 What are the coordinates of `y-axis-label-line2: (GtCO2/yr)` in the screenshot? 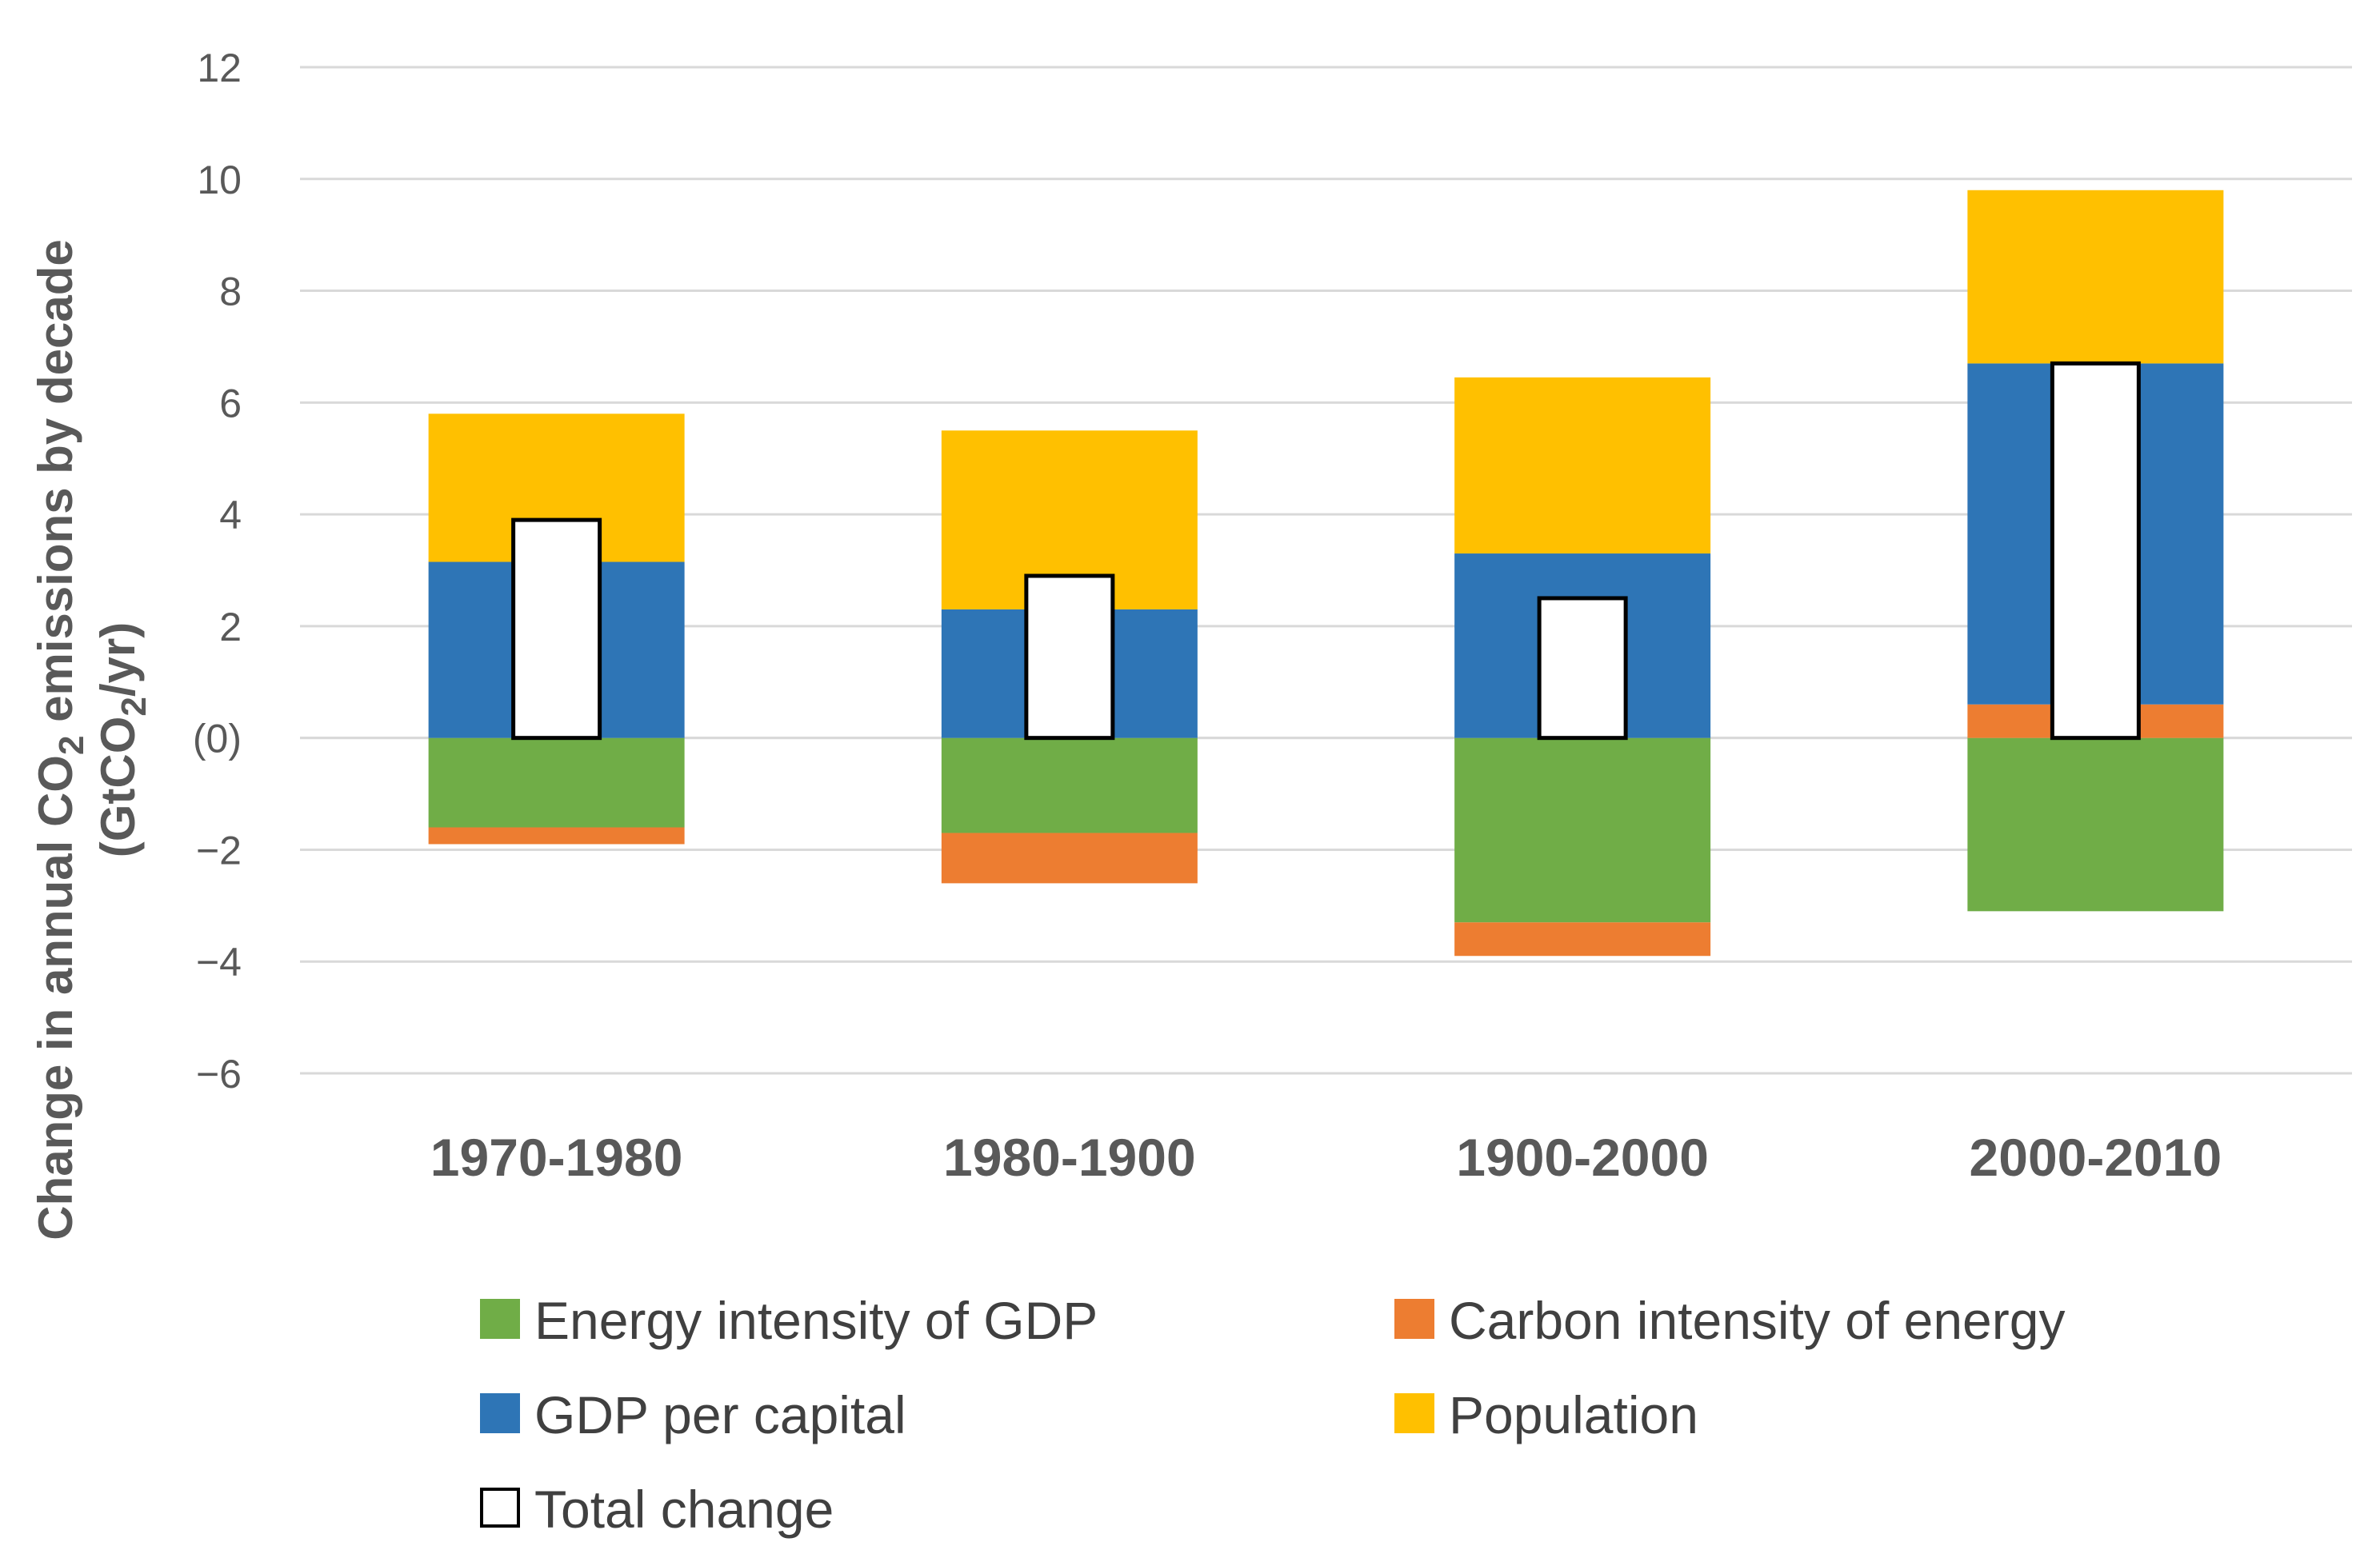 It's located at (122, 740).